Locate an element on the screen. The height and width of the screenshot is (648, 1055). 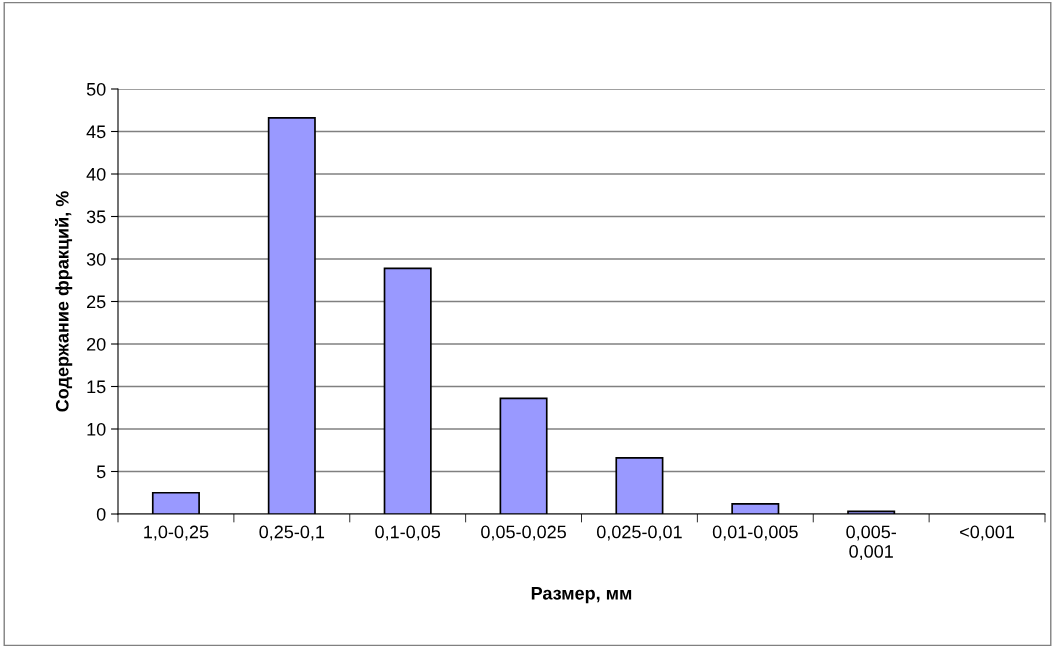
x-tick-label: 0,01-0,005 is located at coordinates (755, 533).